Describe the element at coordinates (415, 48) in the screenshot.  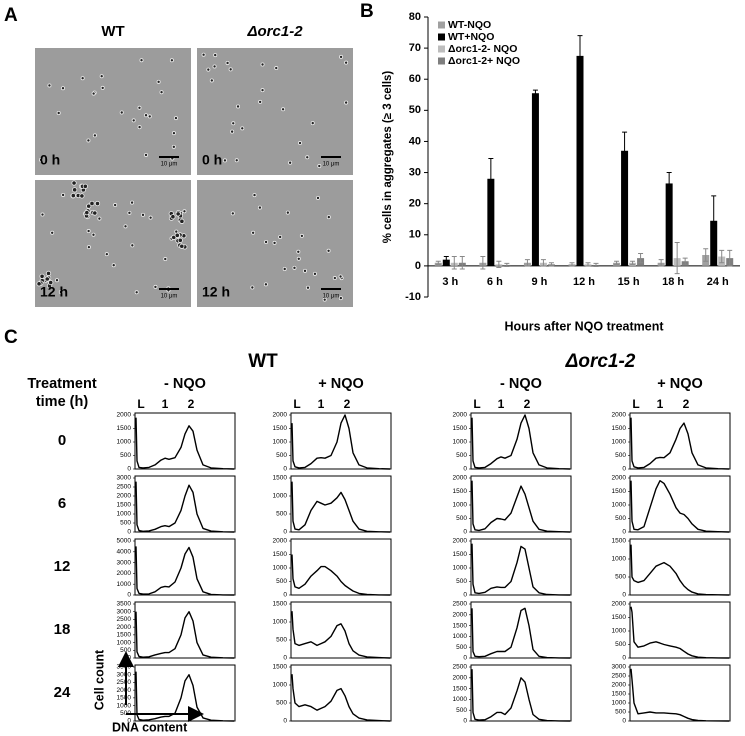
I see `y-tick-label: 70` at that location.